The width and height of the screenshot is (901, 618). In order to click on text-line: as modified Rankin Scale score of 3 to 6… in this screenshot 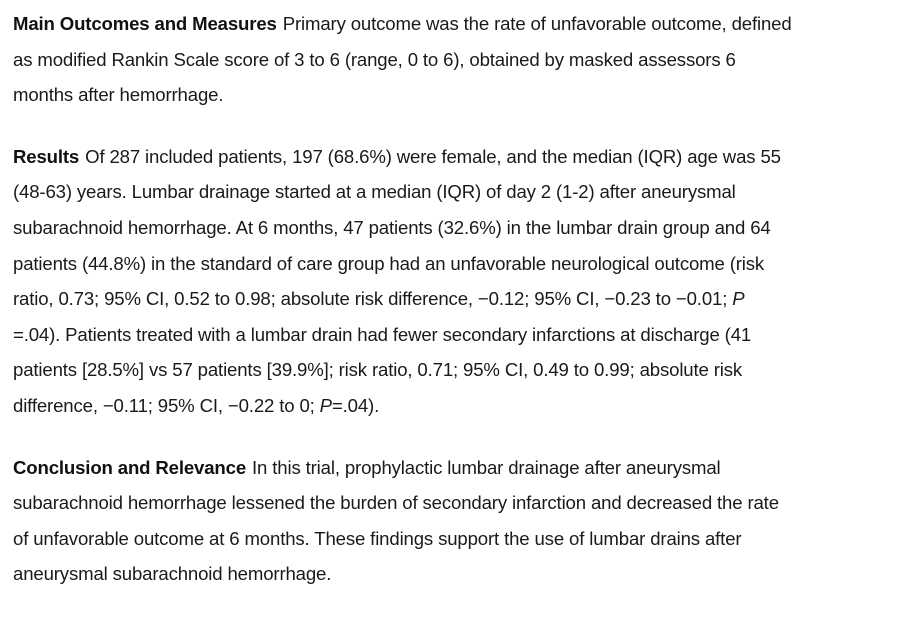, I will do `click(455, 60)`.